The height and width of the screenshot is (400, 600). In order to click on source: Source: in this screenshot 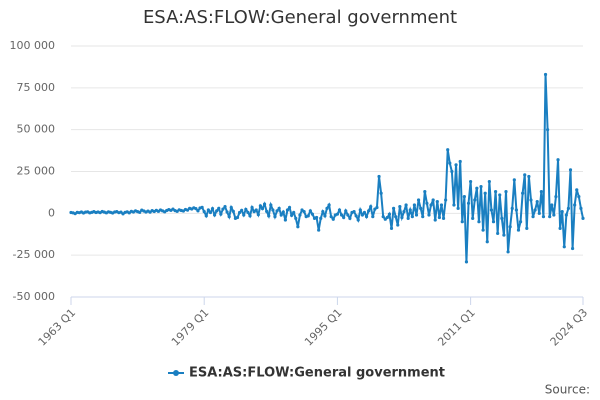, I will do `click(567, 390)`.